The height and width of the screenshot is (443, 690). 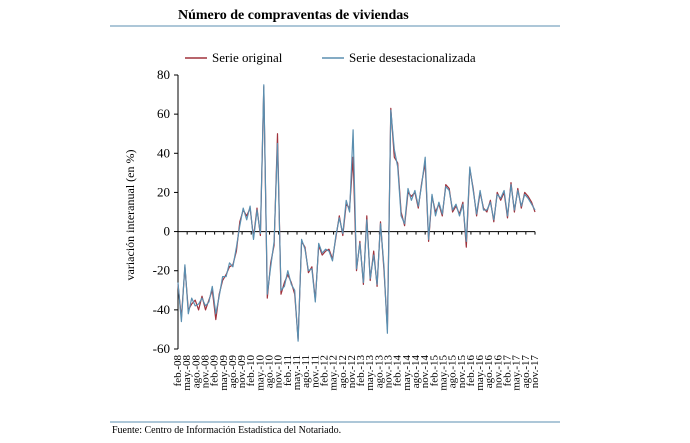 I want to click on x-tick-label: ago.-15, so click(x=453, y=372).